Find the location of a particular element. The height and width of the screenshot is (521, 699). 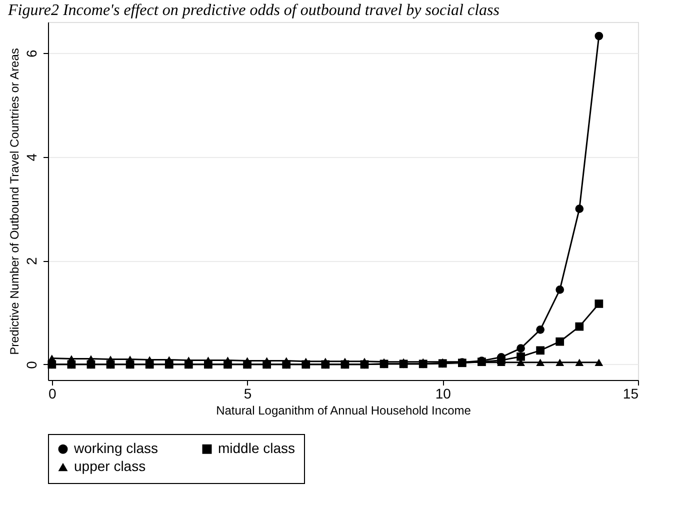

x-tick-label: 5 is located at coordinates (248, 394).